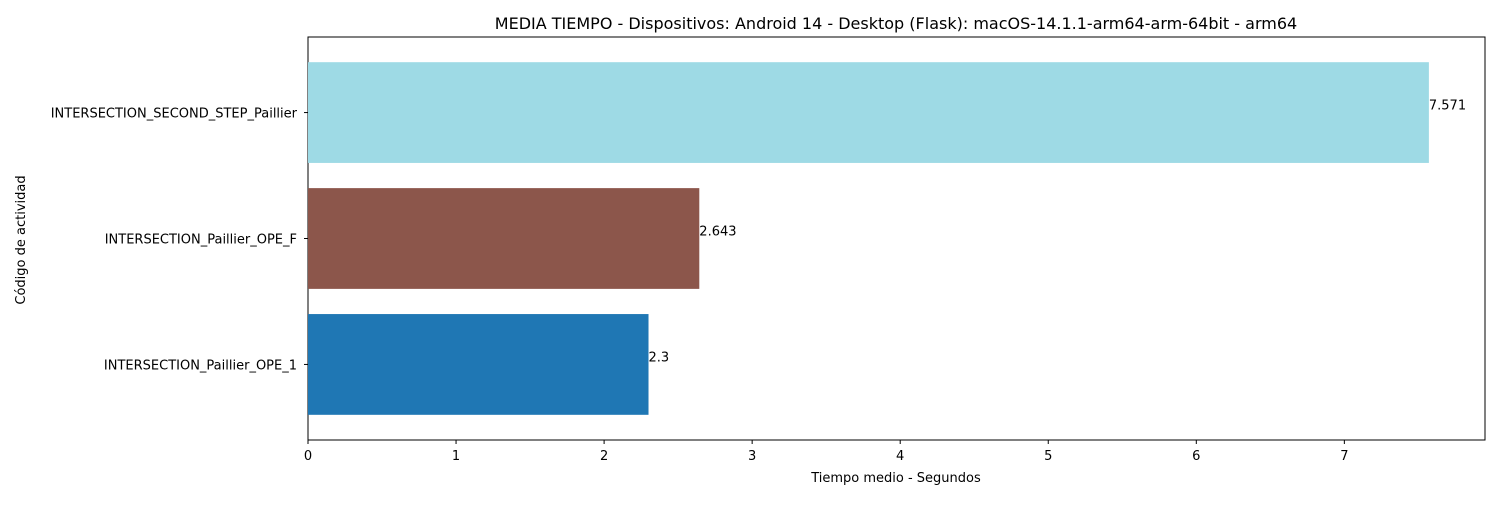 The height and width of the screenshot is (505, 1500). What do you see at coordinates (21, 239) in the screenshot?
I see `y-axis-label: Código de actividad` at bounding box center [21, 239].